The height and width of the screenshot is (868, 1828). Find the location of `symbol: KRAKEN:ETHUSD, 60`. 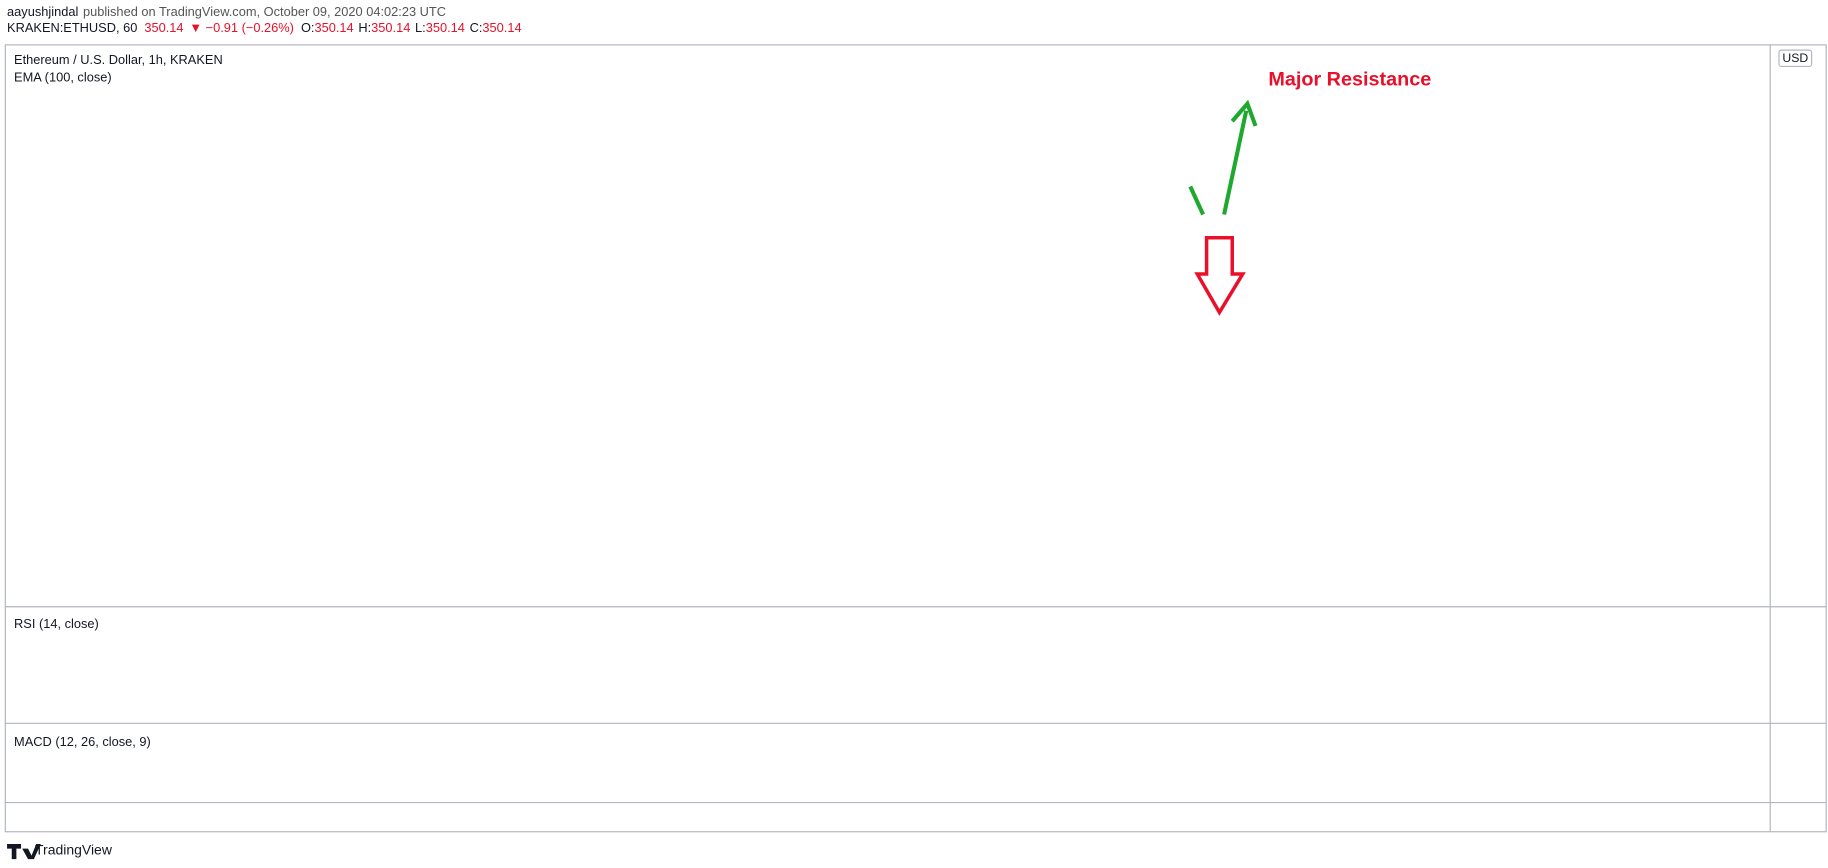

symbol: KRAKEN:ETHUSD, 60 is located at coordinates (72, 28).